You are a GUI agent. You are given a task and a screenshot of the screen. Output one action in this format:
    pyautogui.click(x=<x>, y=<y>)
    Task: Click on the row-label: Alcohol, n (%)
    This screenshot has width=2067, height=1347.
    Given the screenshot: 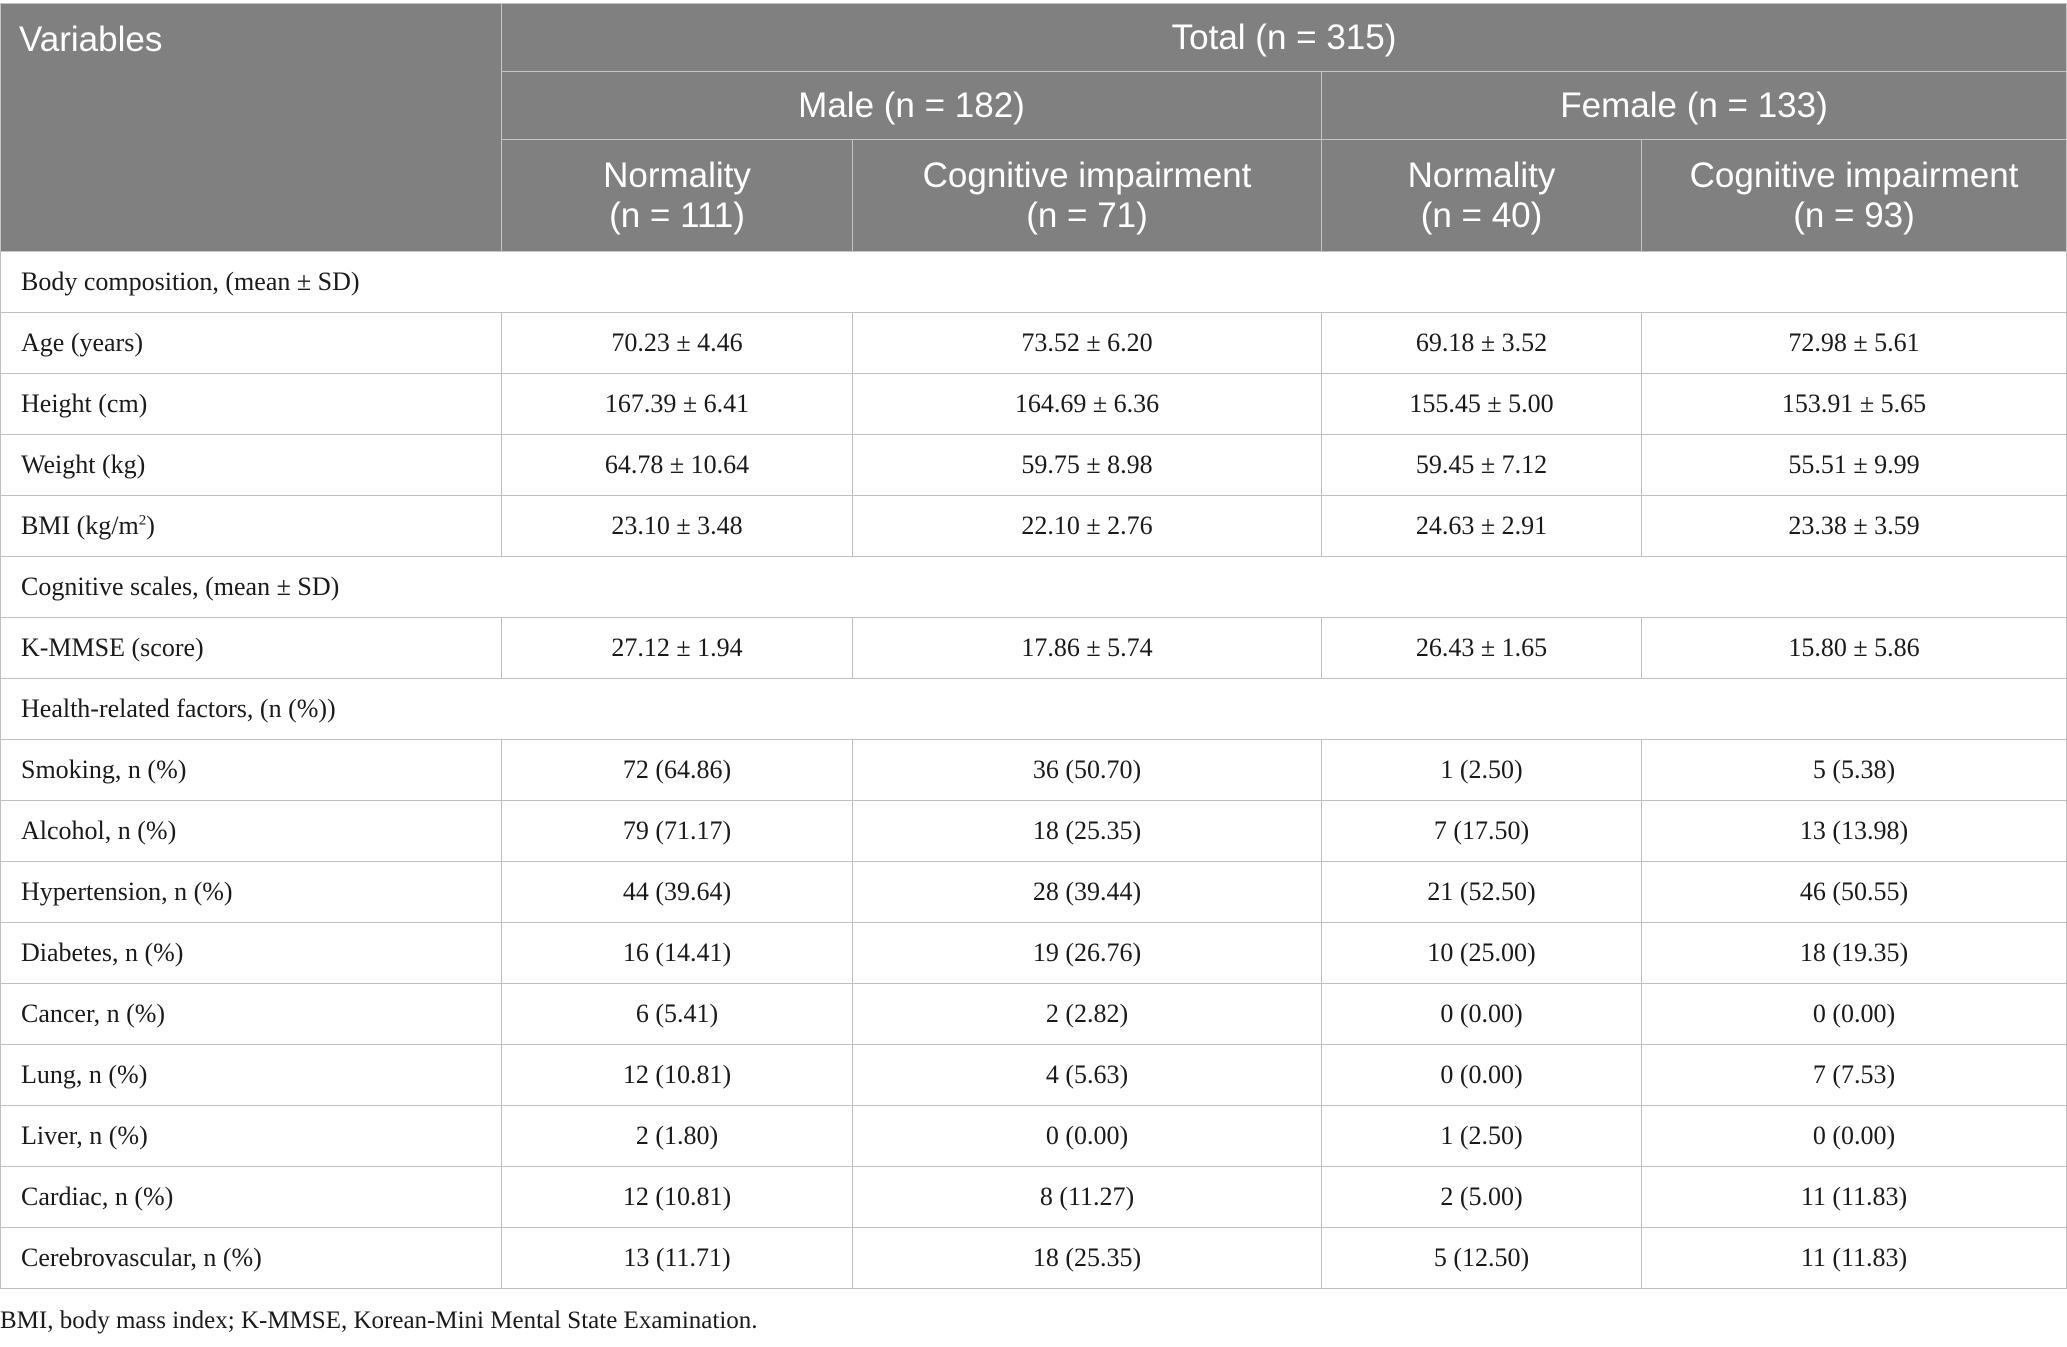 What is the action you would take?
    pyautogui.click(x=251, y=831)
    